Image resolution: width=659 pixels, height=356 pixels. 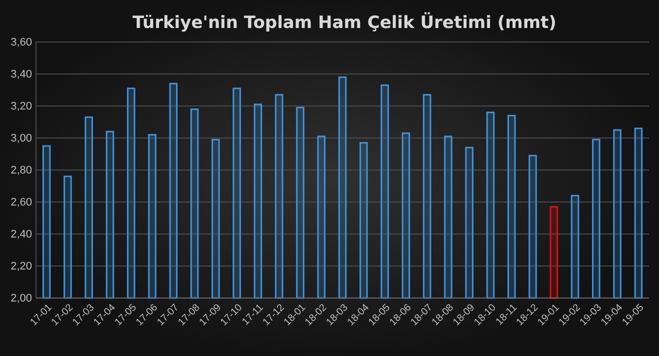 What do you see at coordinates (21, 138) in the screenshot?
I see `y-tick-label: 3,00` at bounding box center [21, 138].